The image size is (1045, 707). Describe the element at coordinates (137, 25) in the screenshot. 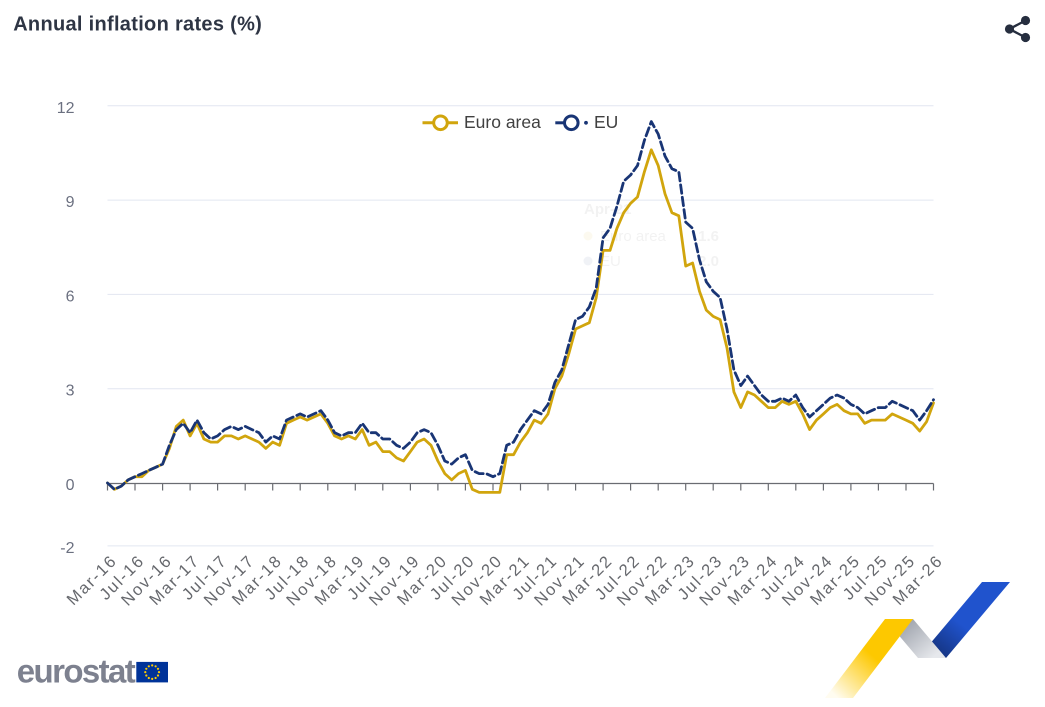

I see `svg-text: Annual inflation rates (%)` at that location.